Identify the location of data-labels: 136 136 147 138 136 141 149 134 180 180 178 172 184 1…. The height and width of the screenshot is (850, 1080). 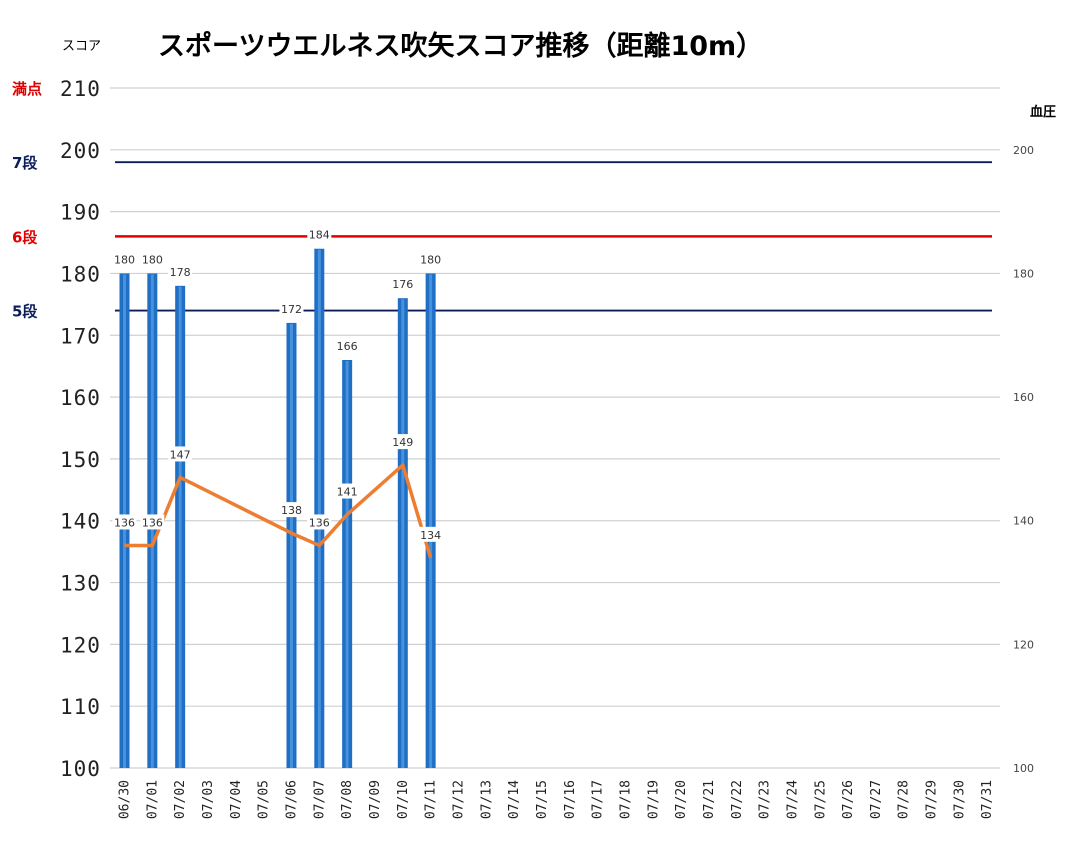
(277, 384).